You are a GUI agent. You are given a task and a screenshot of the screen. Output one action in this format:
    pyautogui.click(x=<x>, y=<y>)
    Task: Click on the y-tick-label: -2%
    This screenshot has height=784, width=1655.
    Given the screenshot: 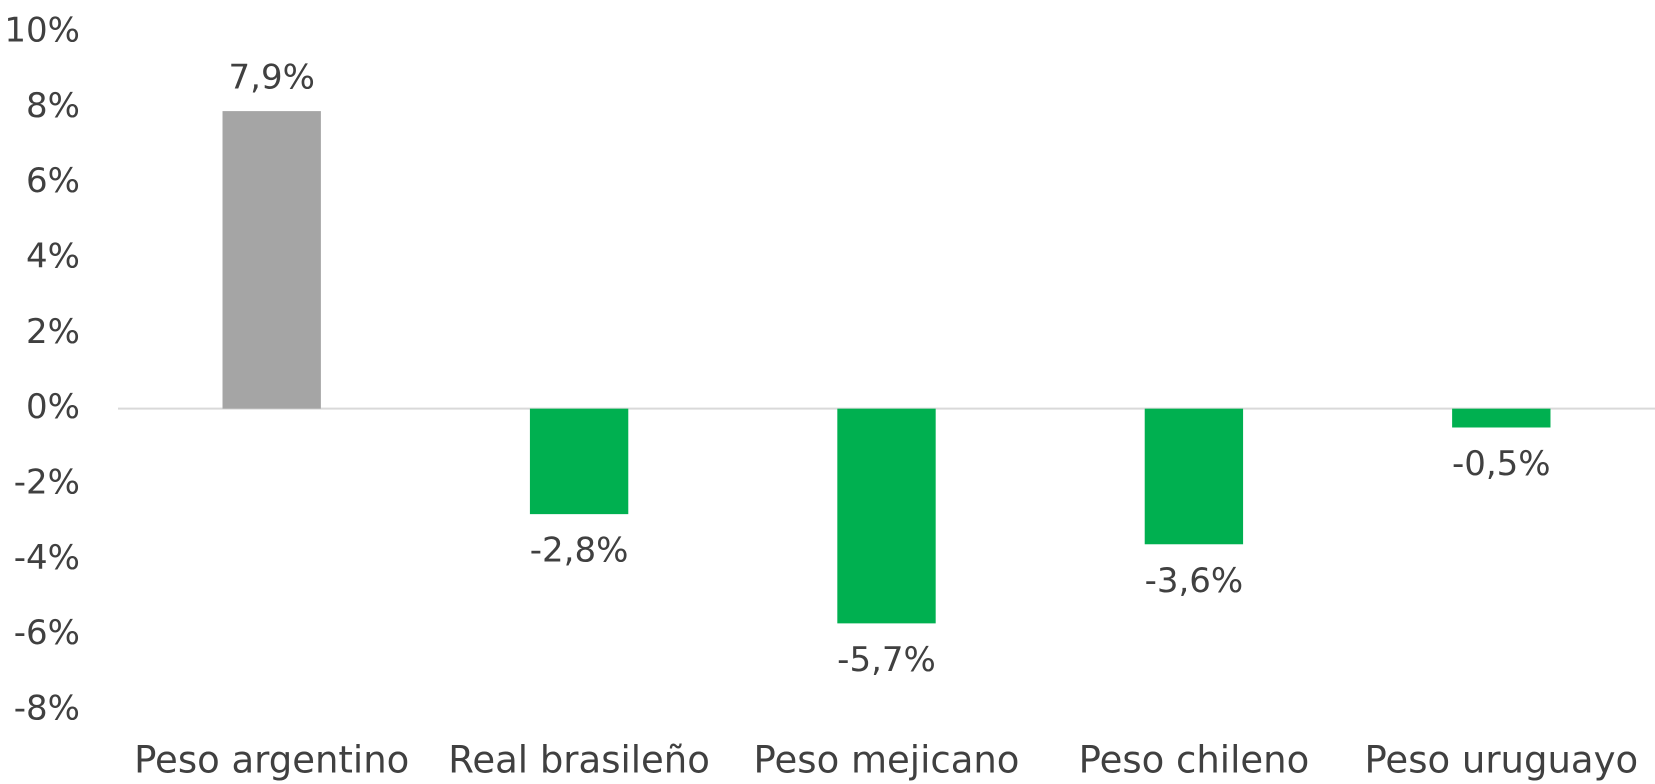 What is the action you would take?
    pyautogui.click(x=47, y=483)
    